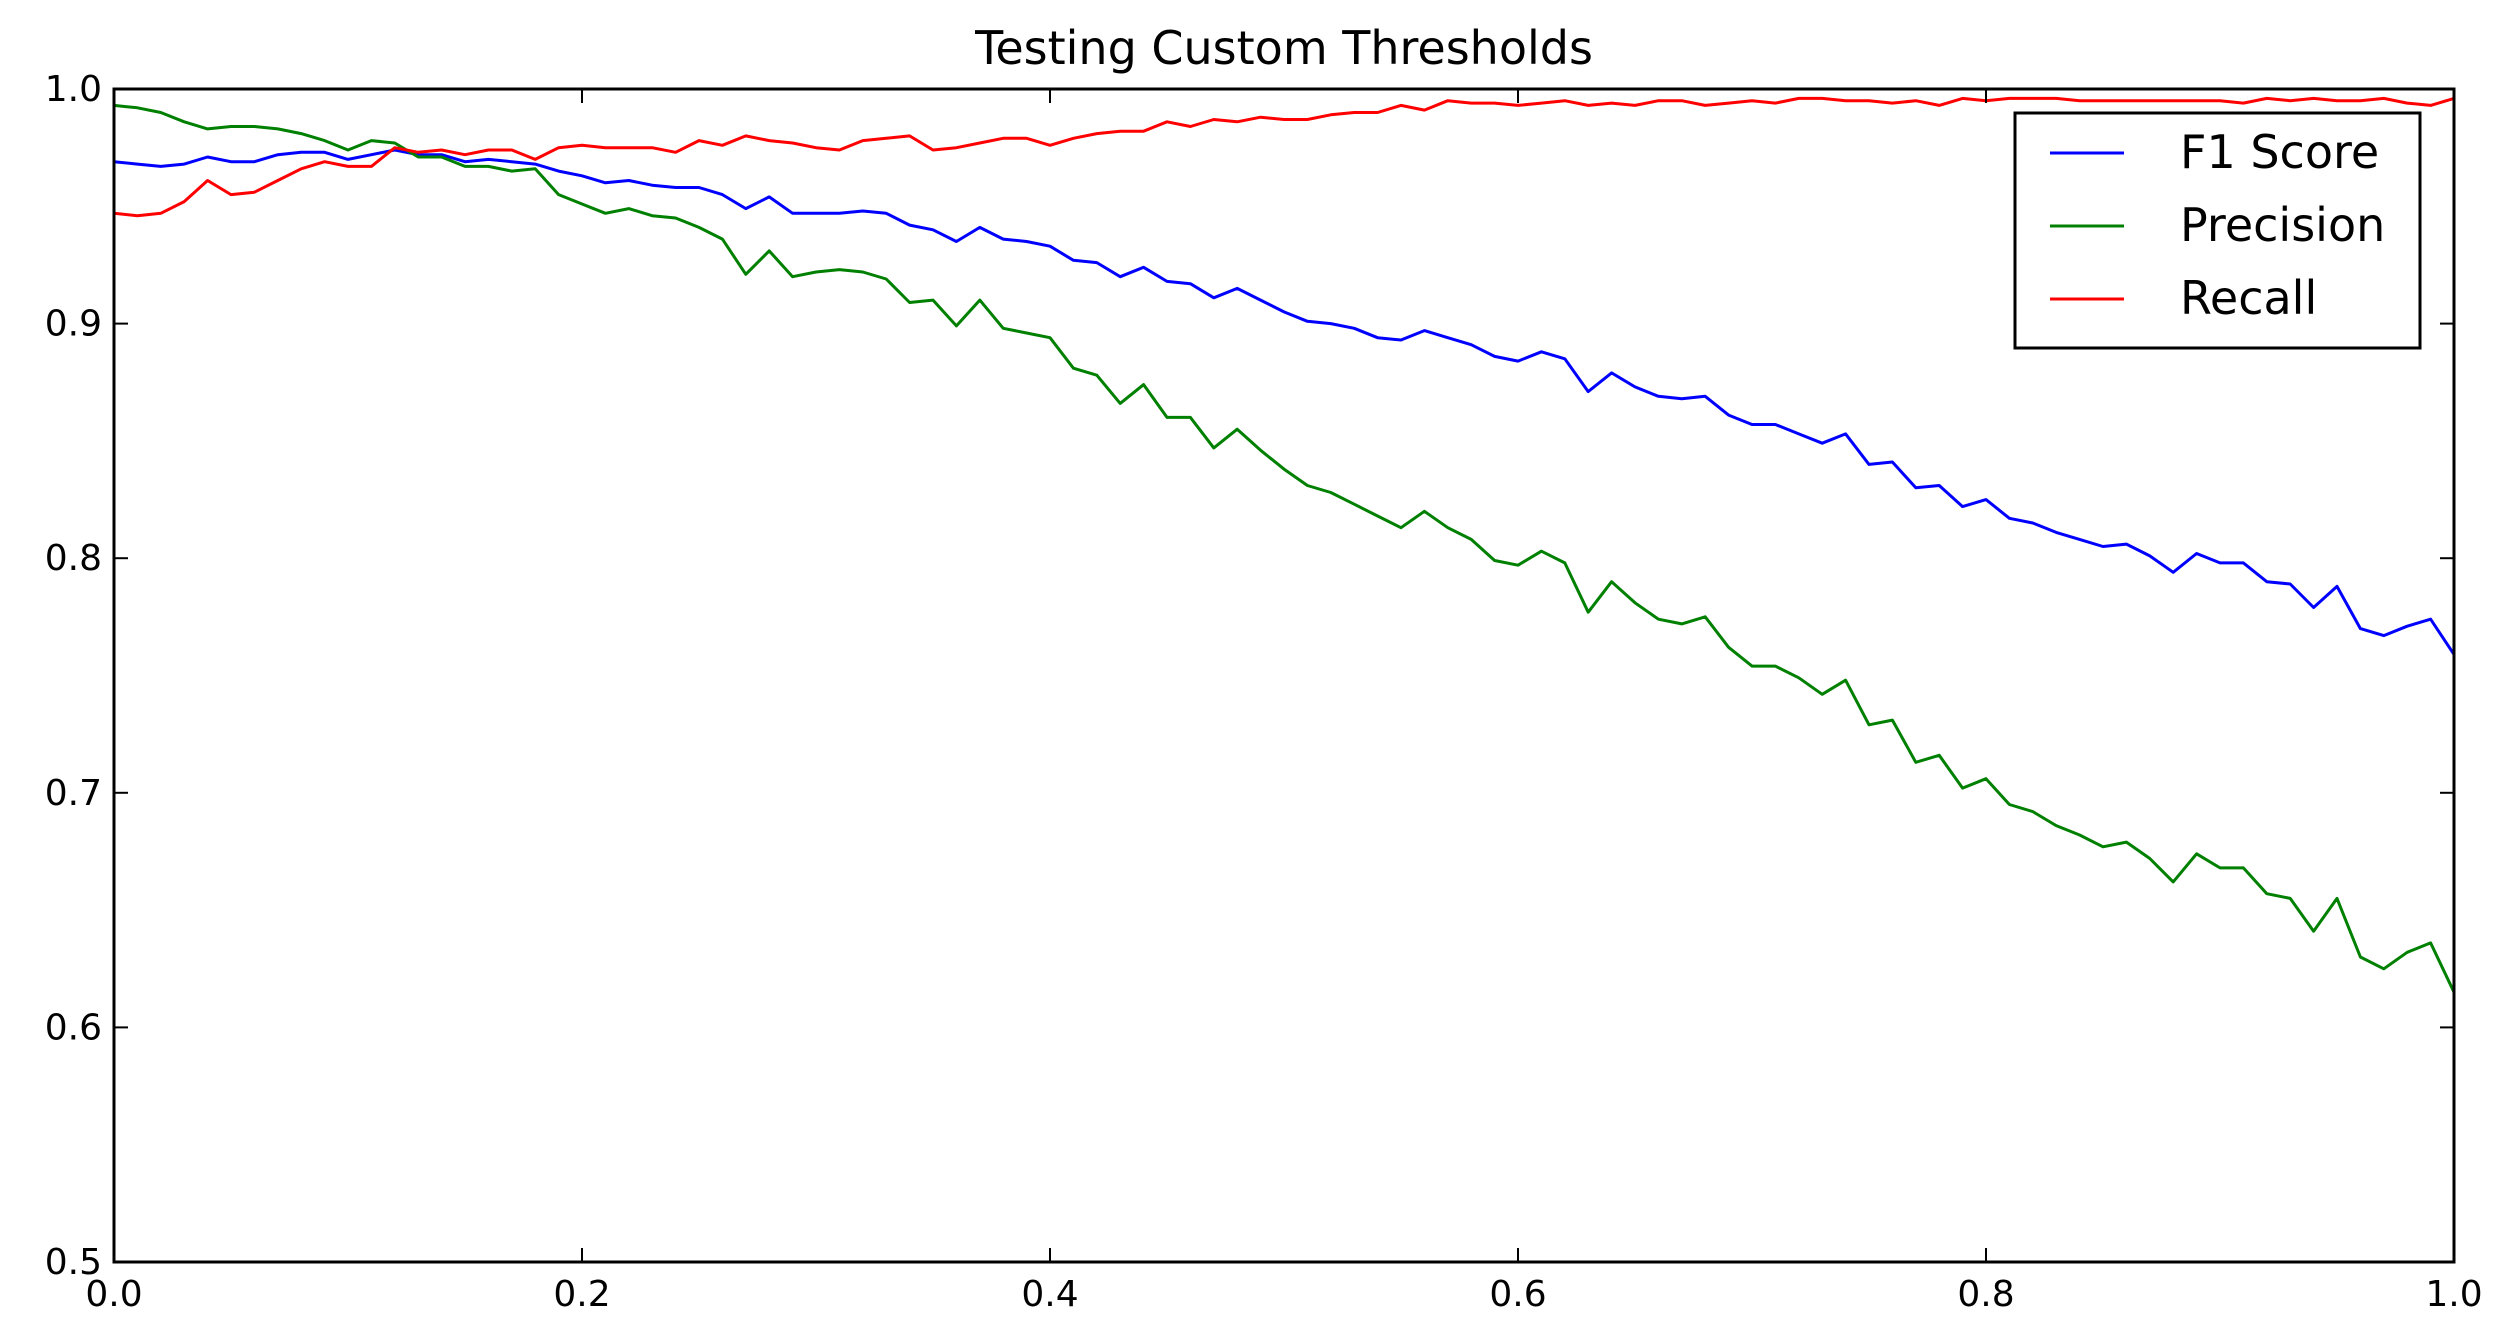  What do you see at coordinates (73, 793) in the screenshot?
I see `y-tick-label: 0.7` at bounding box center [73, 793].